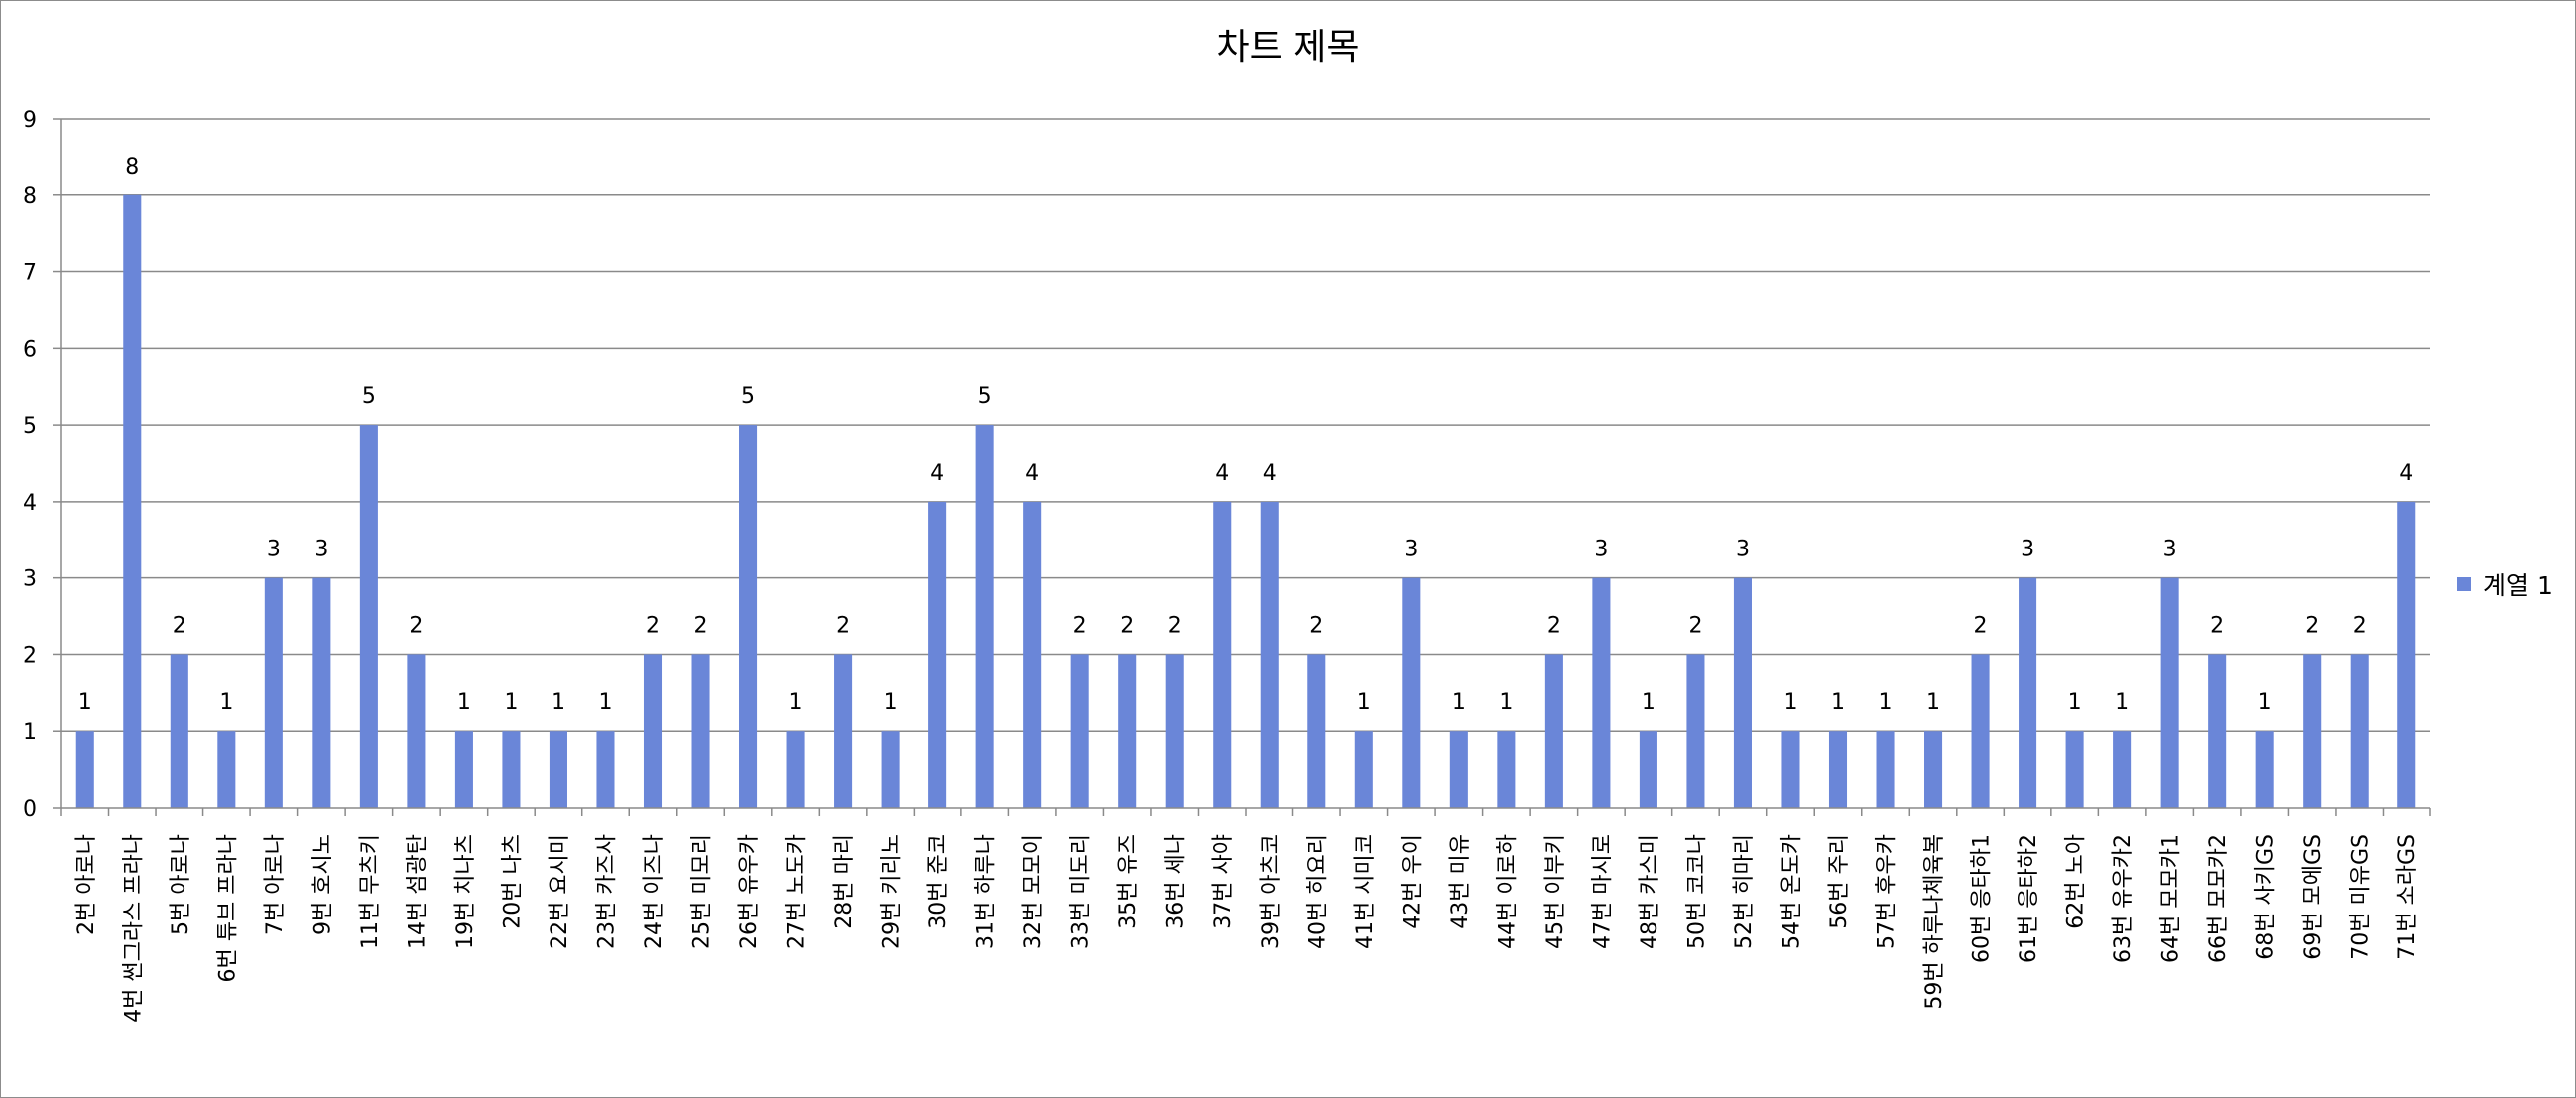 The image size is (2576, 1098). Describe the element at coordinates (30, 655) in the screenshot. I see `y-tick-label: 2` at that location.